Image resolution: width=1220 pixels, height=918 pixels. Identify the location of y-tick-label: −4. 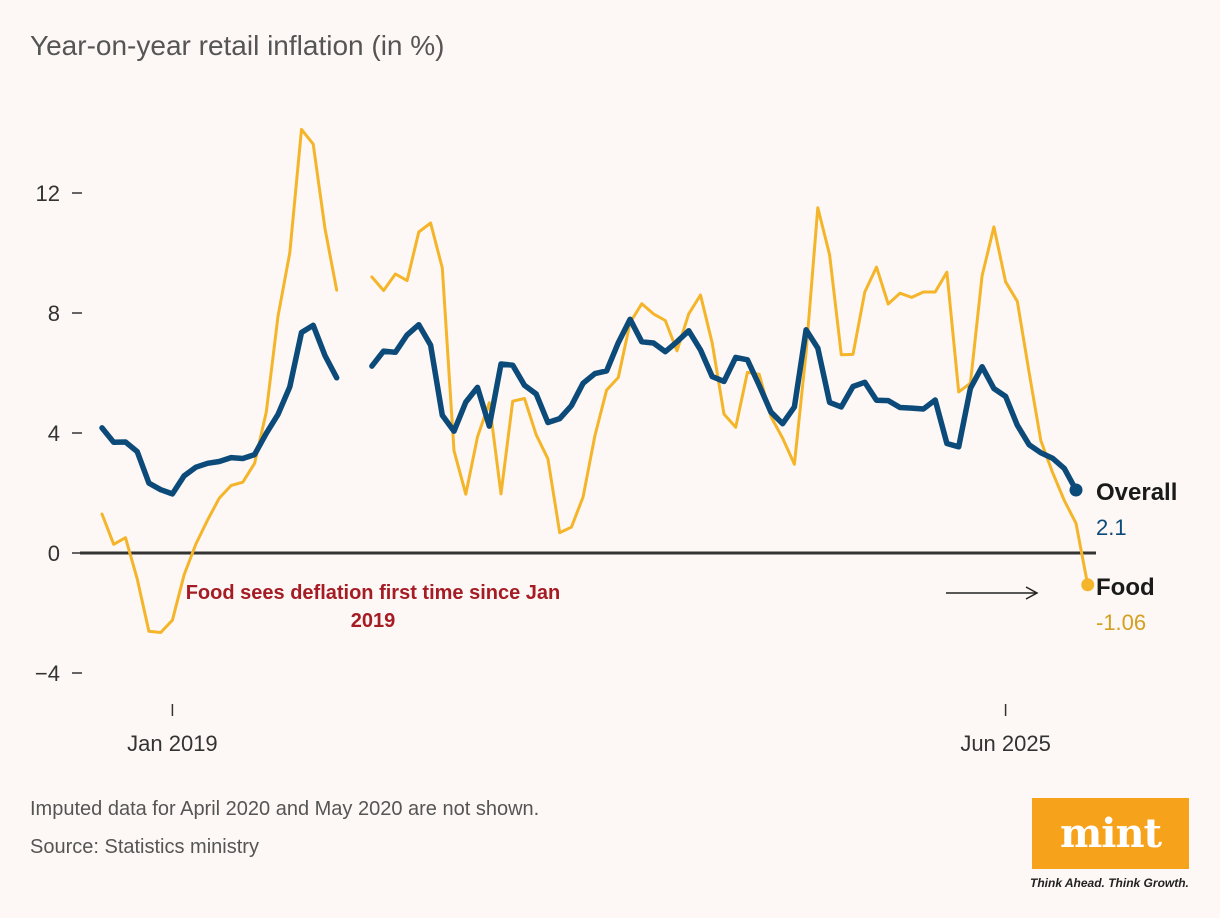
(47, 673).